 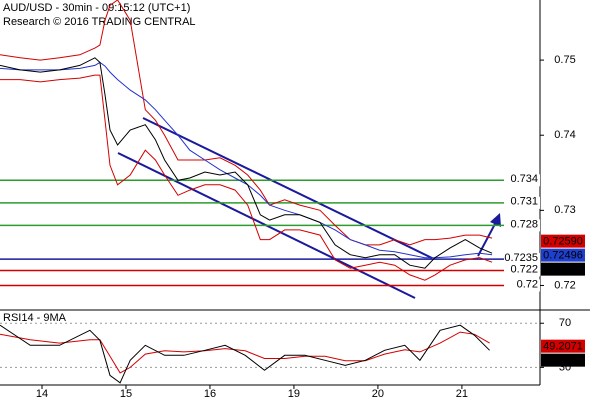 I want to click on level-label: 0.7235, so click(x=521, y=258).